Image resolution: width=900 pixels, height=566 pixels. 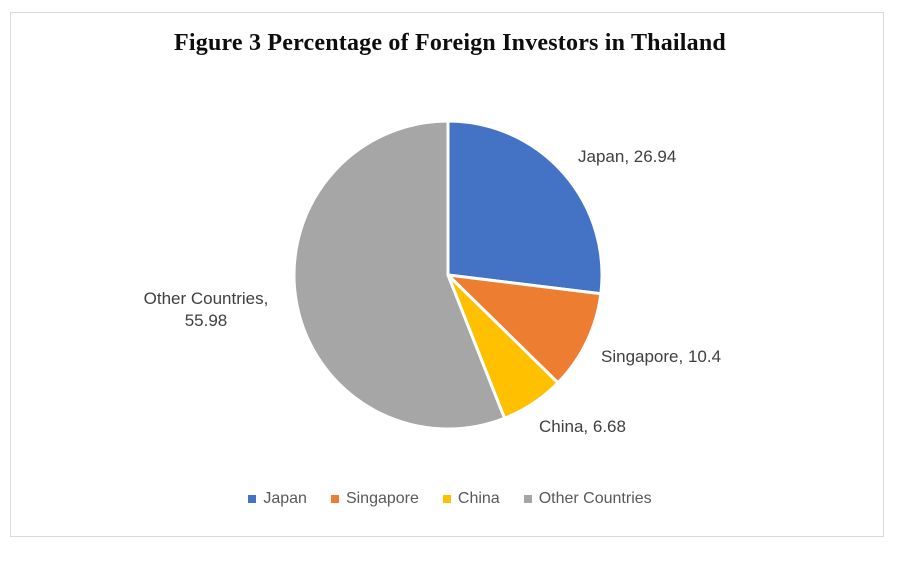 What do you see at coordinates (206, 310) in the screenshot?
I see `data-label-other-countries: Other Countries, 55.98` at bounding box center [206, 310].